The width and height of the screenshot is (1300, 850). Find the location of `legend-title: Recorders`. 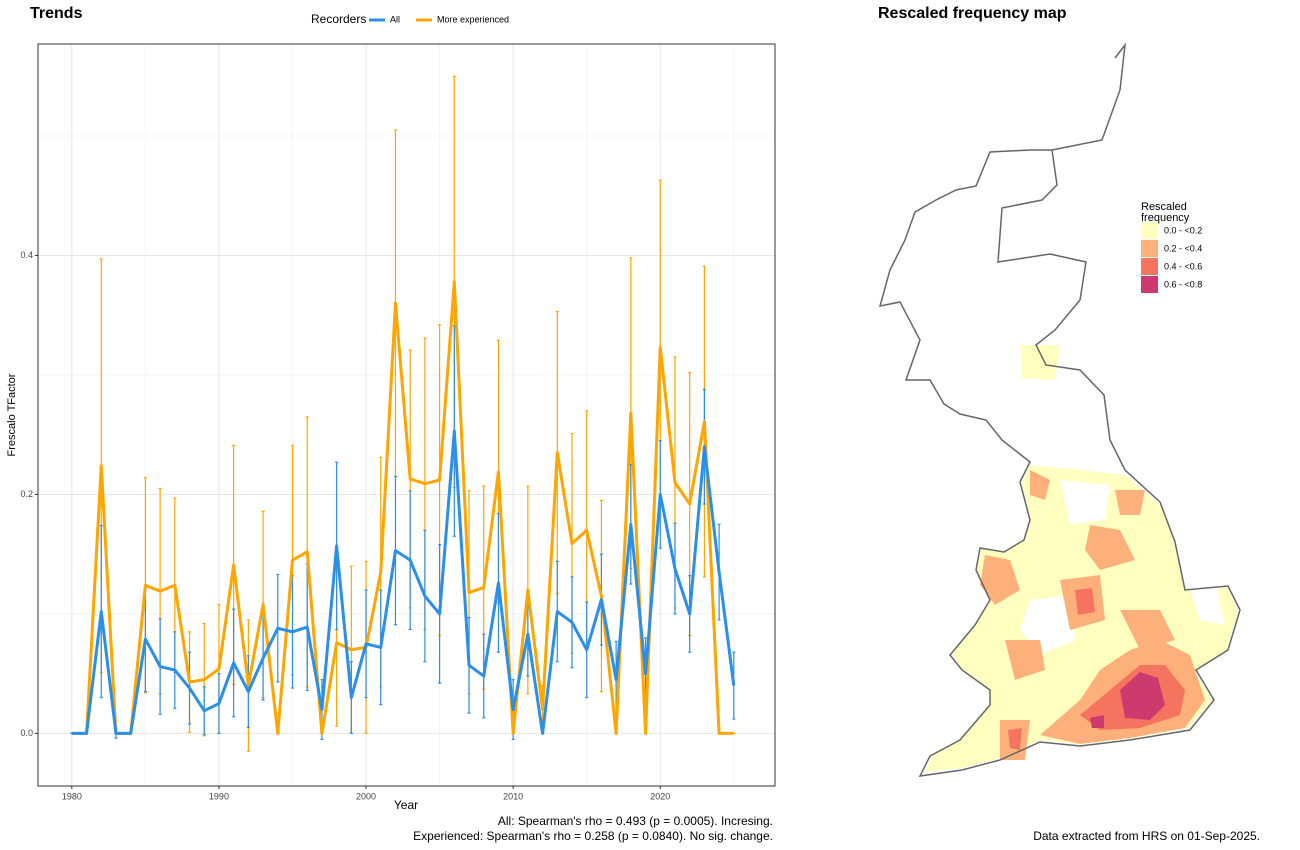

legend-title: Recorders is located at coordinates (338, 19).